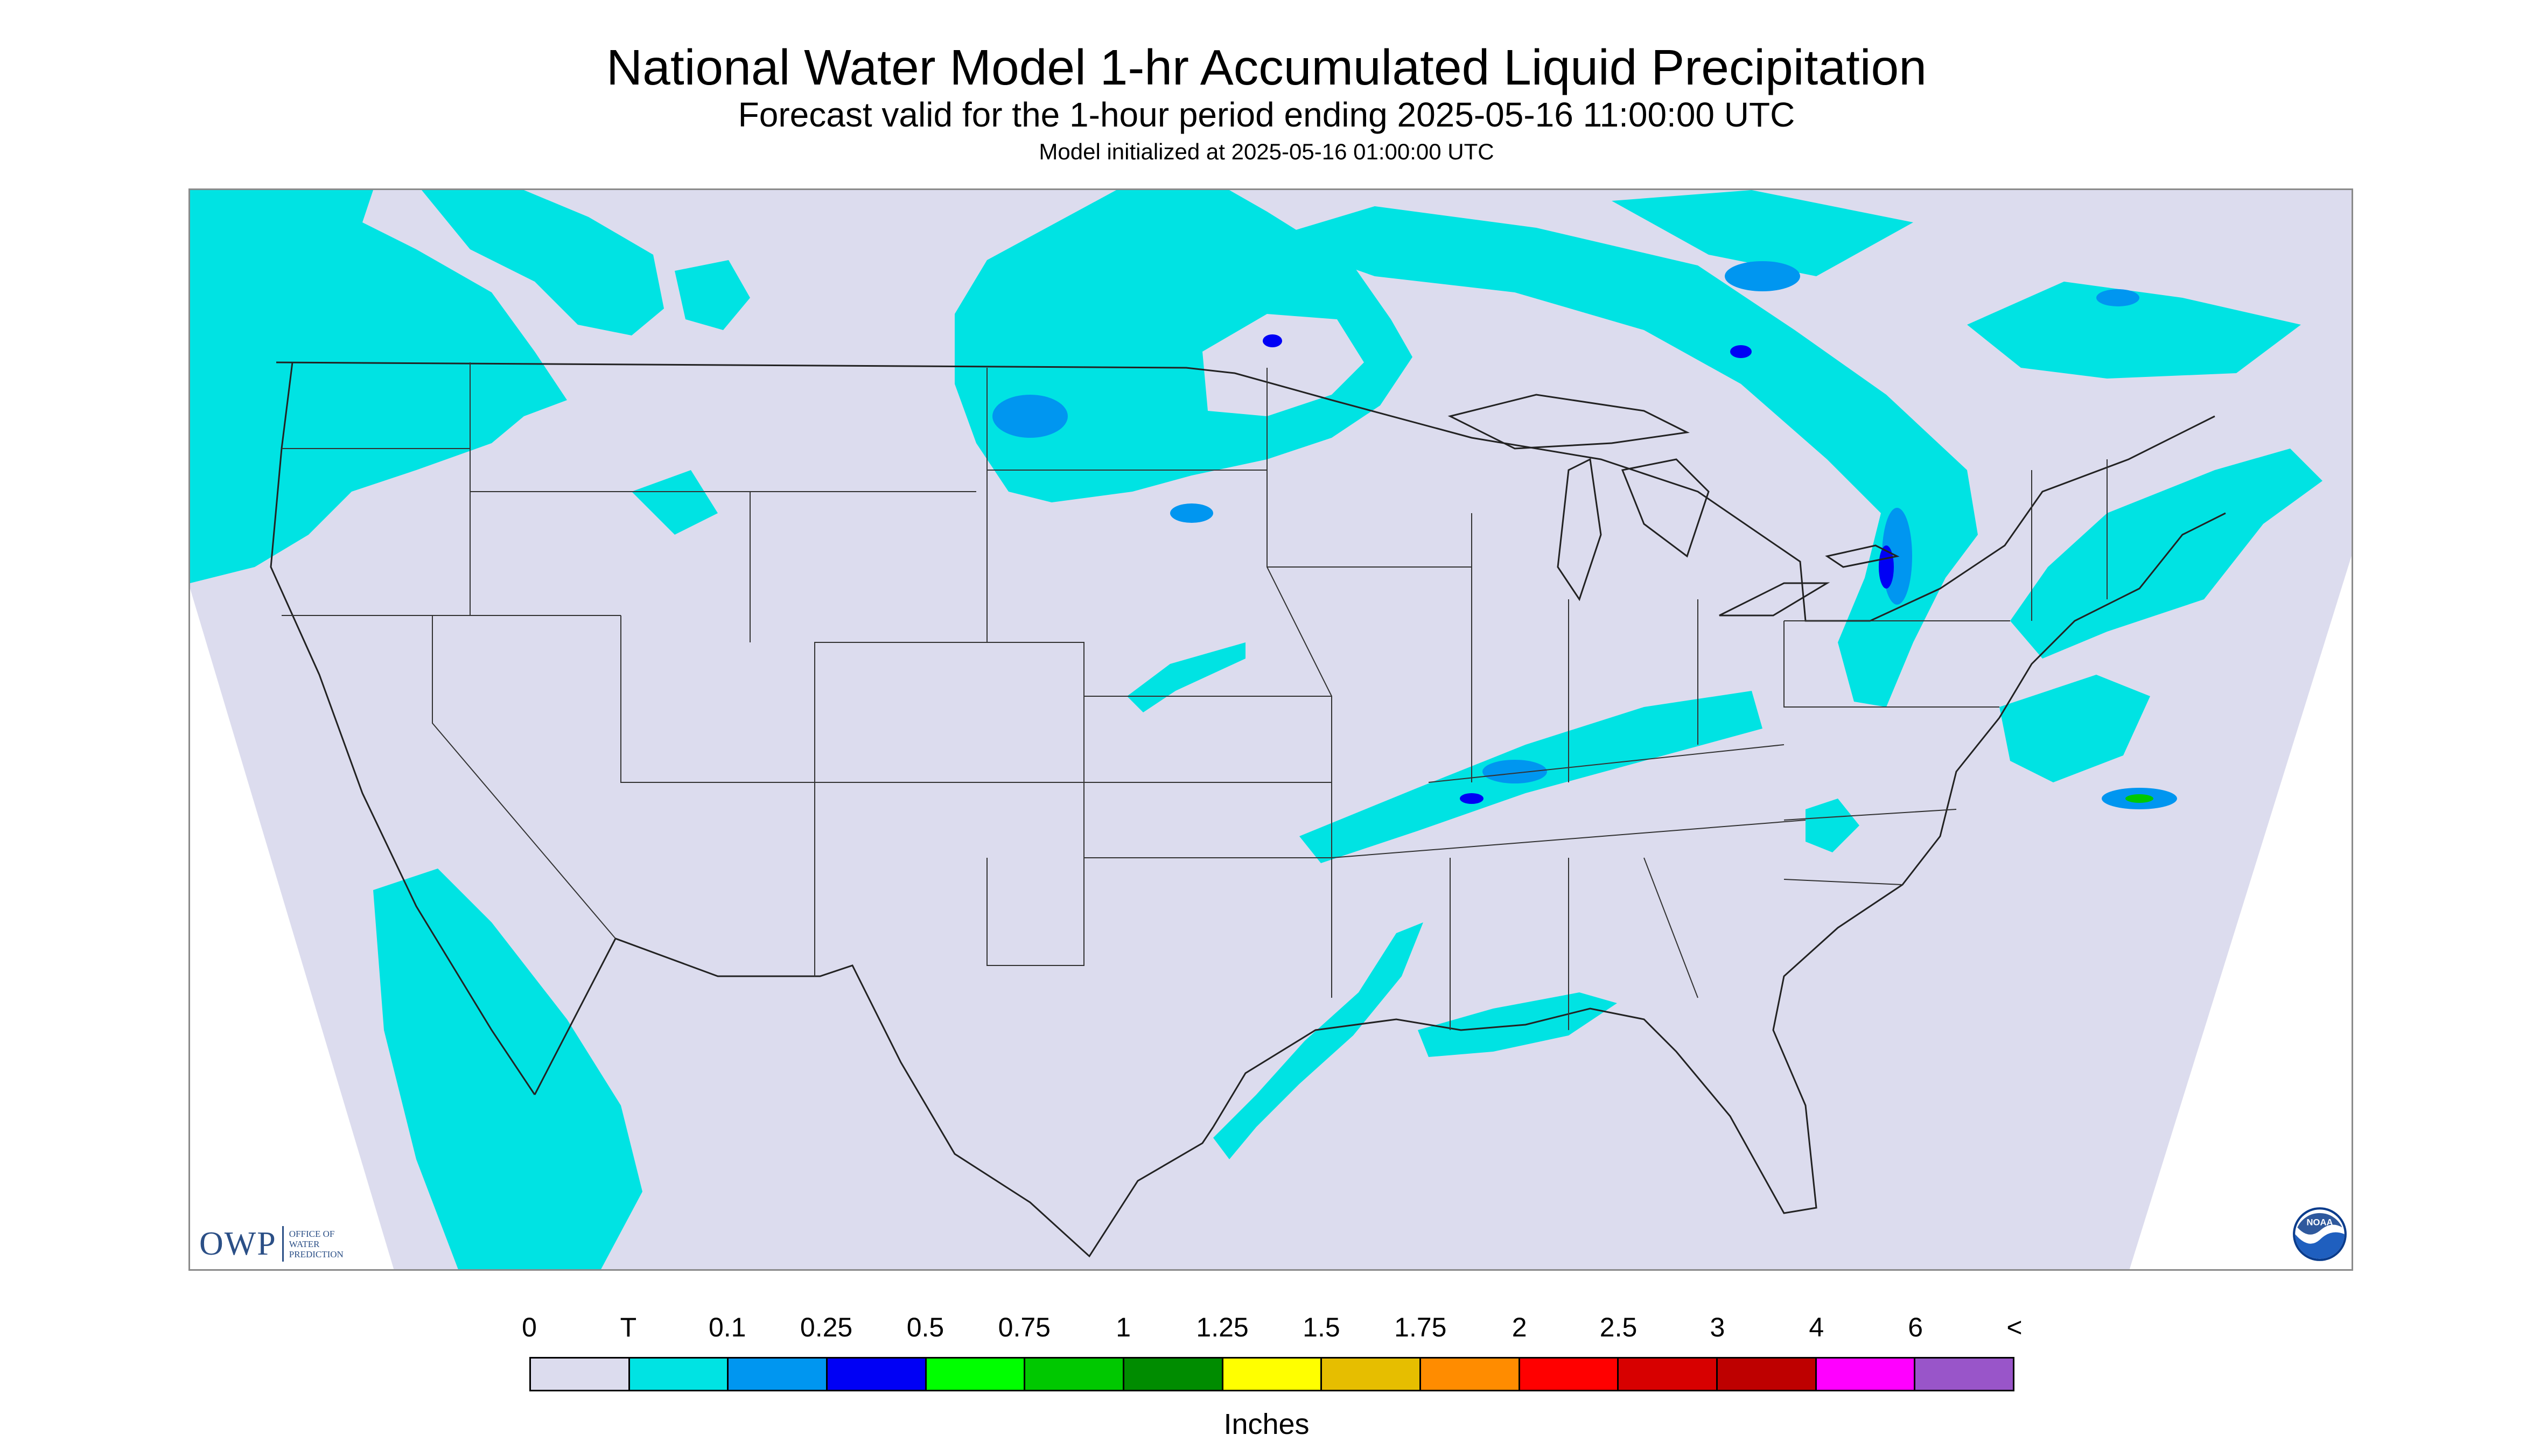 This screenshot has height=1456, width=2533. I want to click on legend-label: 1.25, so click(1222, 1327).